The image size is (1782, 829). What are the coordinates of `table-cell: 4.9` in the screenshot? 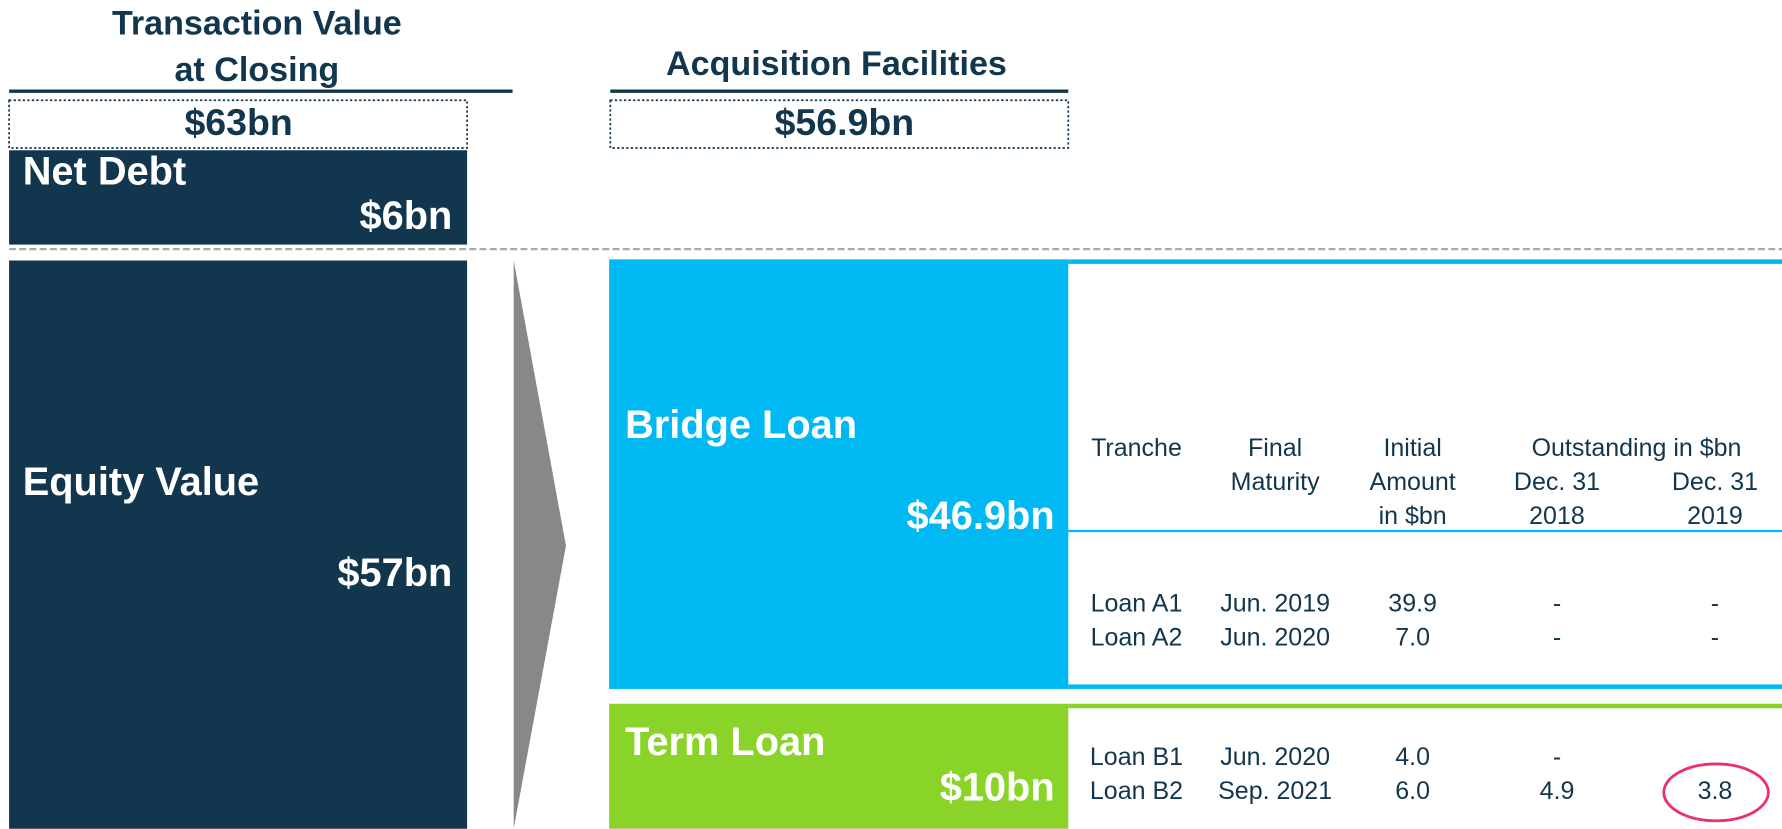 It's located at (1557, 791).